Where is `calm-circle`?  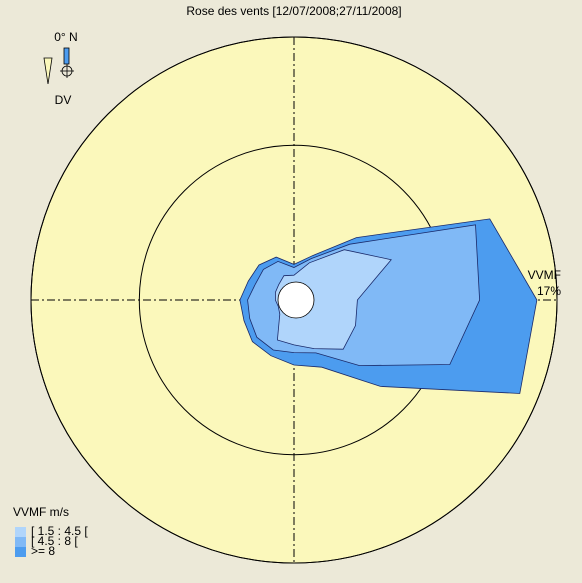 calm-circle is located at coordinates (296, 300).